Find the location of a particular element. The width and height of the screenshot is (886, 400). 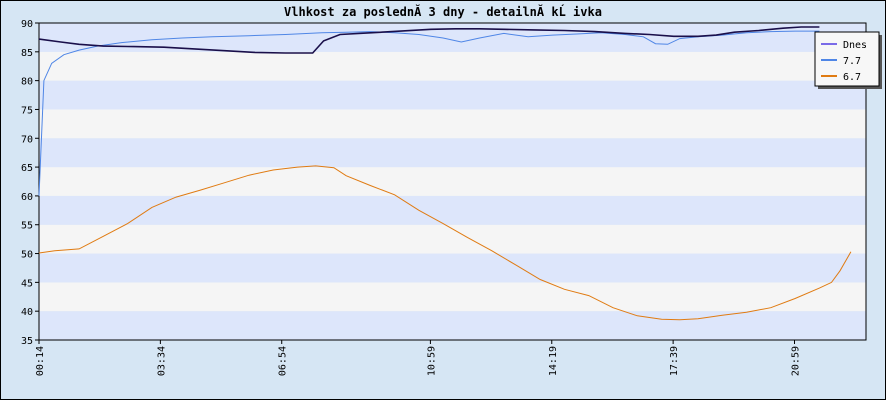

y-tick-label: 90 is located at coordinates (27, 24).